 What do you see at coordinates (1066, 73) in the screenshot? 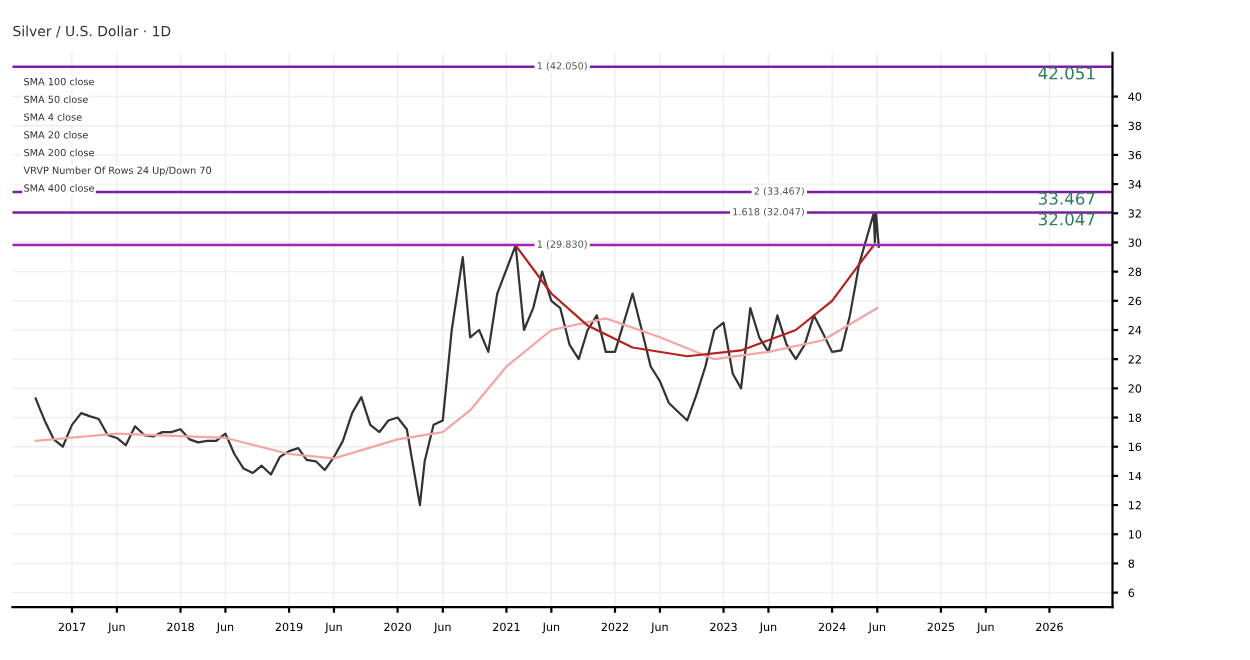
I see `ref-line-label: 42.051` at bounding box center [1066, 73].